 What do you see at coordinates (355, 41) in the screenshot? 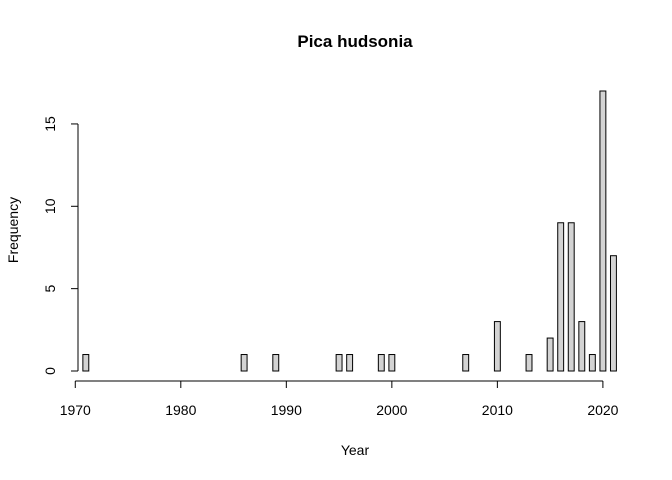
I see `chart-title: Pica hudsonia` at bounding box center [355, 41].